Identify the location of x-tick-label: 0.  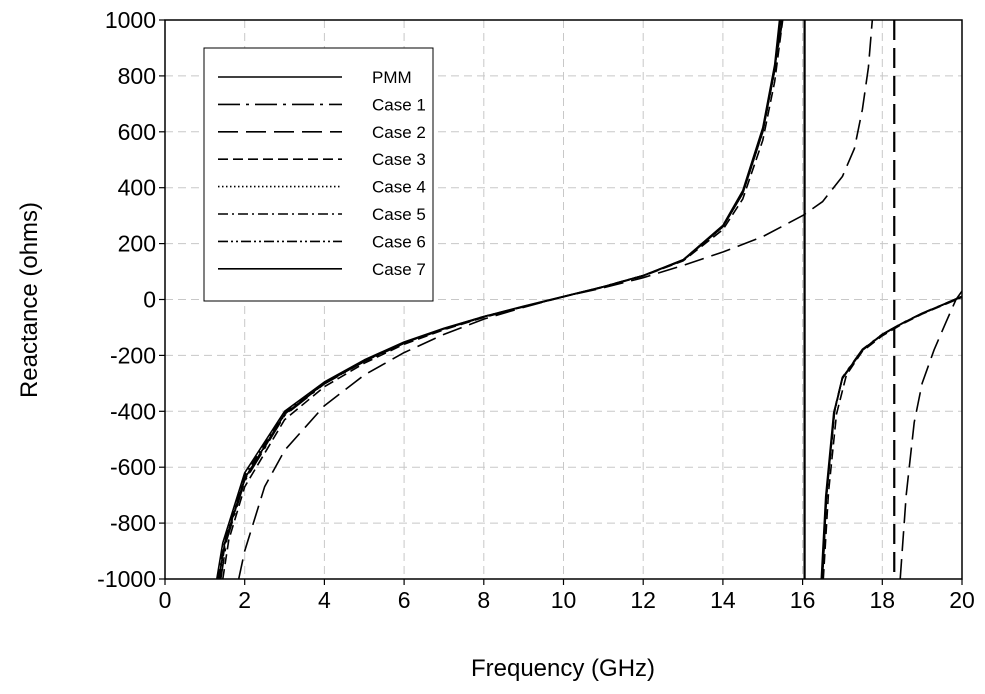
(165, 600).